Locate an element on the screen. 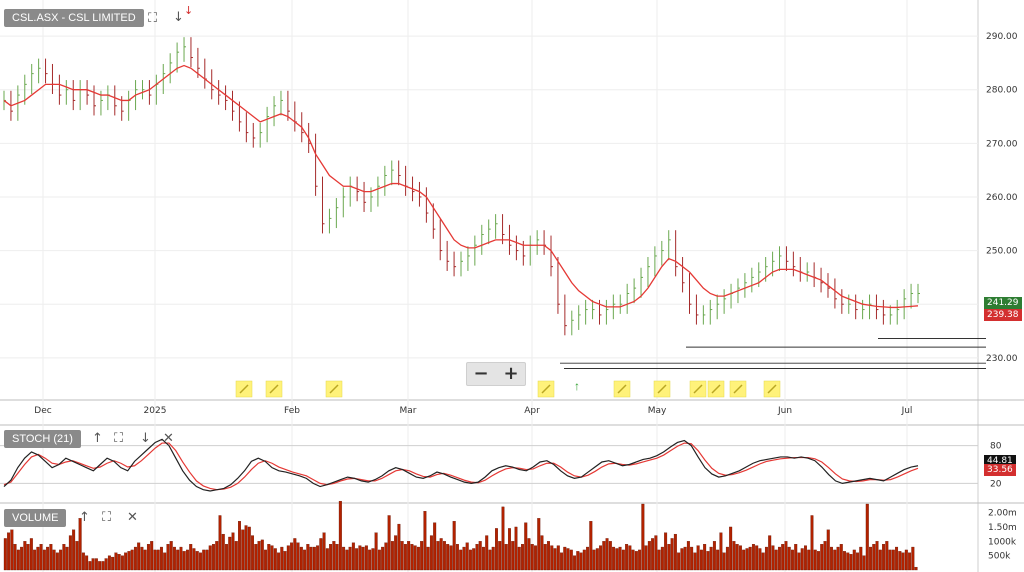 The height and width of the screenshot is (572, 1024). arrow-down-signal-icon: ↓ is located at coordinates (189, 10).